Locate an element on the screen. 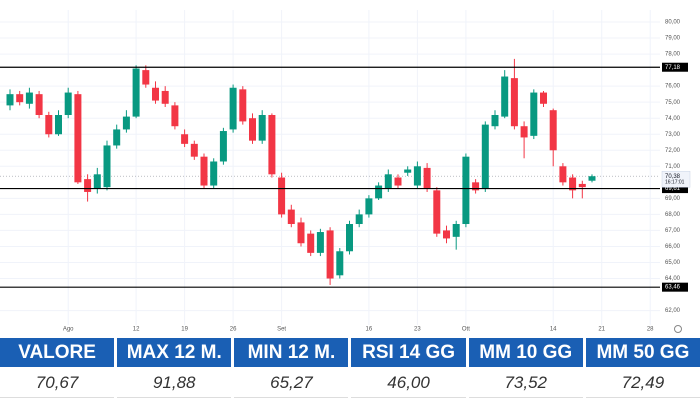 This screenshot has width=700, height=400. x-tick-label: 28 is located at coordinates (650, 330).